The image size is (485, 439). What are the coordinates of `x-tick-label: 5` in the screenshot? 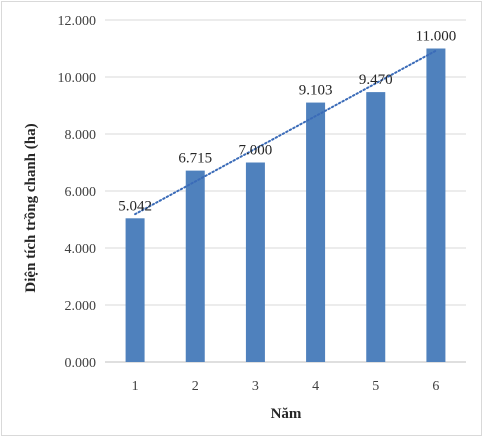 It's located at (375, 386).